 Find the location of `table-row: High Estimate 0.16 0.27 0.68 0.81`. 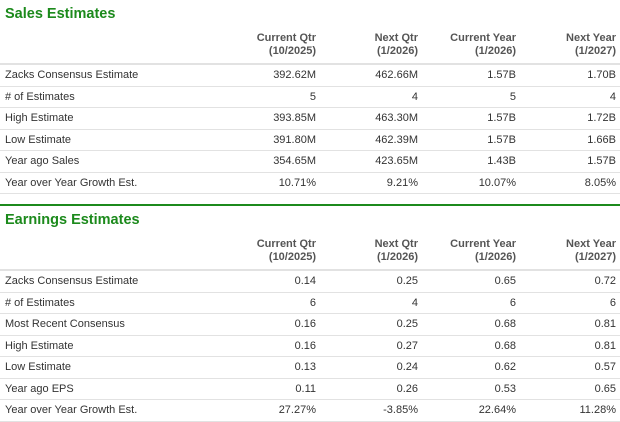

table-row: High Estimate 0.16 0.27 0.68 0.81 is located at coordinates (310, 346).